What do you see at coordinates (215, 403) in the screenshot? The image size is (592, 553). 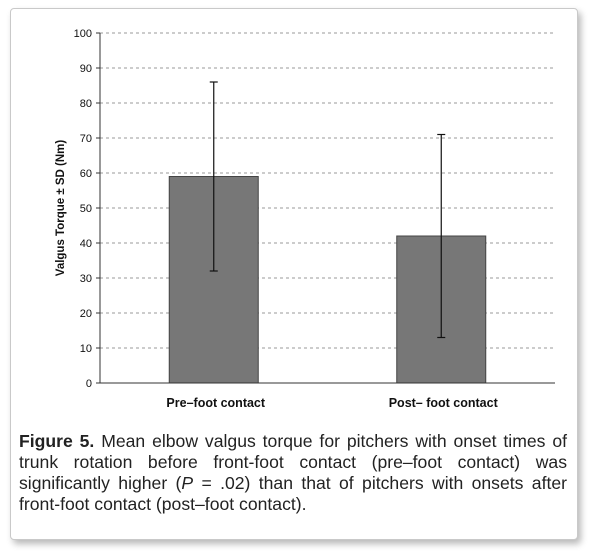 I see `x-category-label: Pre–foot contact` at bounding box center [215, 403].